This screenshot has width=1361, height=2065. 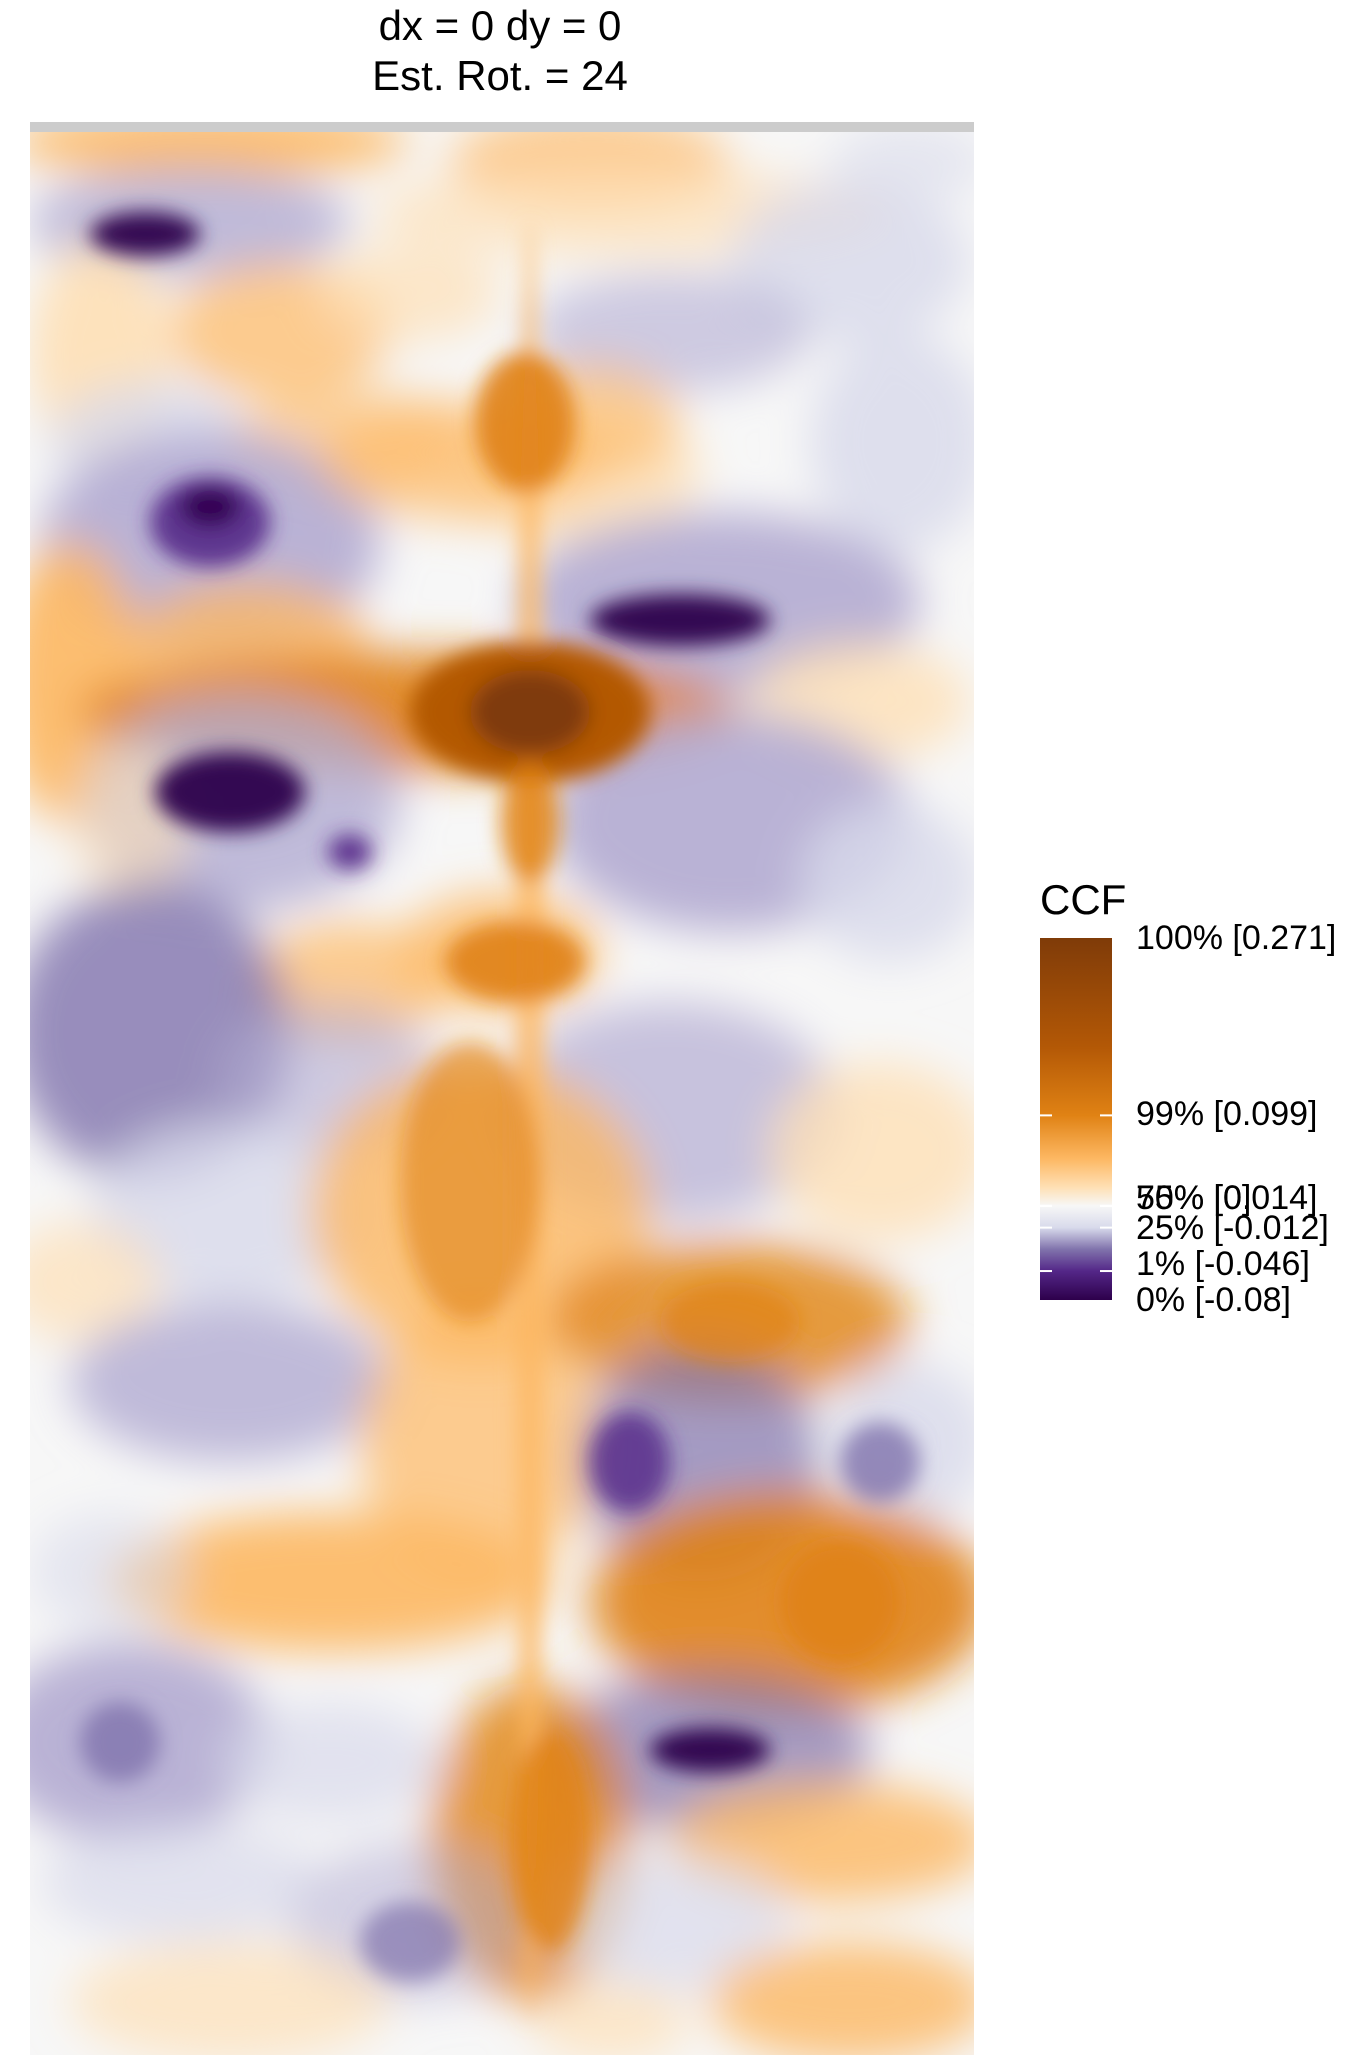 I want to click on legend-label: 75% [0.014], so click(x=1227, y=1198).